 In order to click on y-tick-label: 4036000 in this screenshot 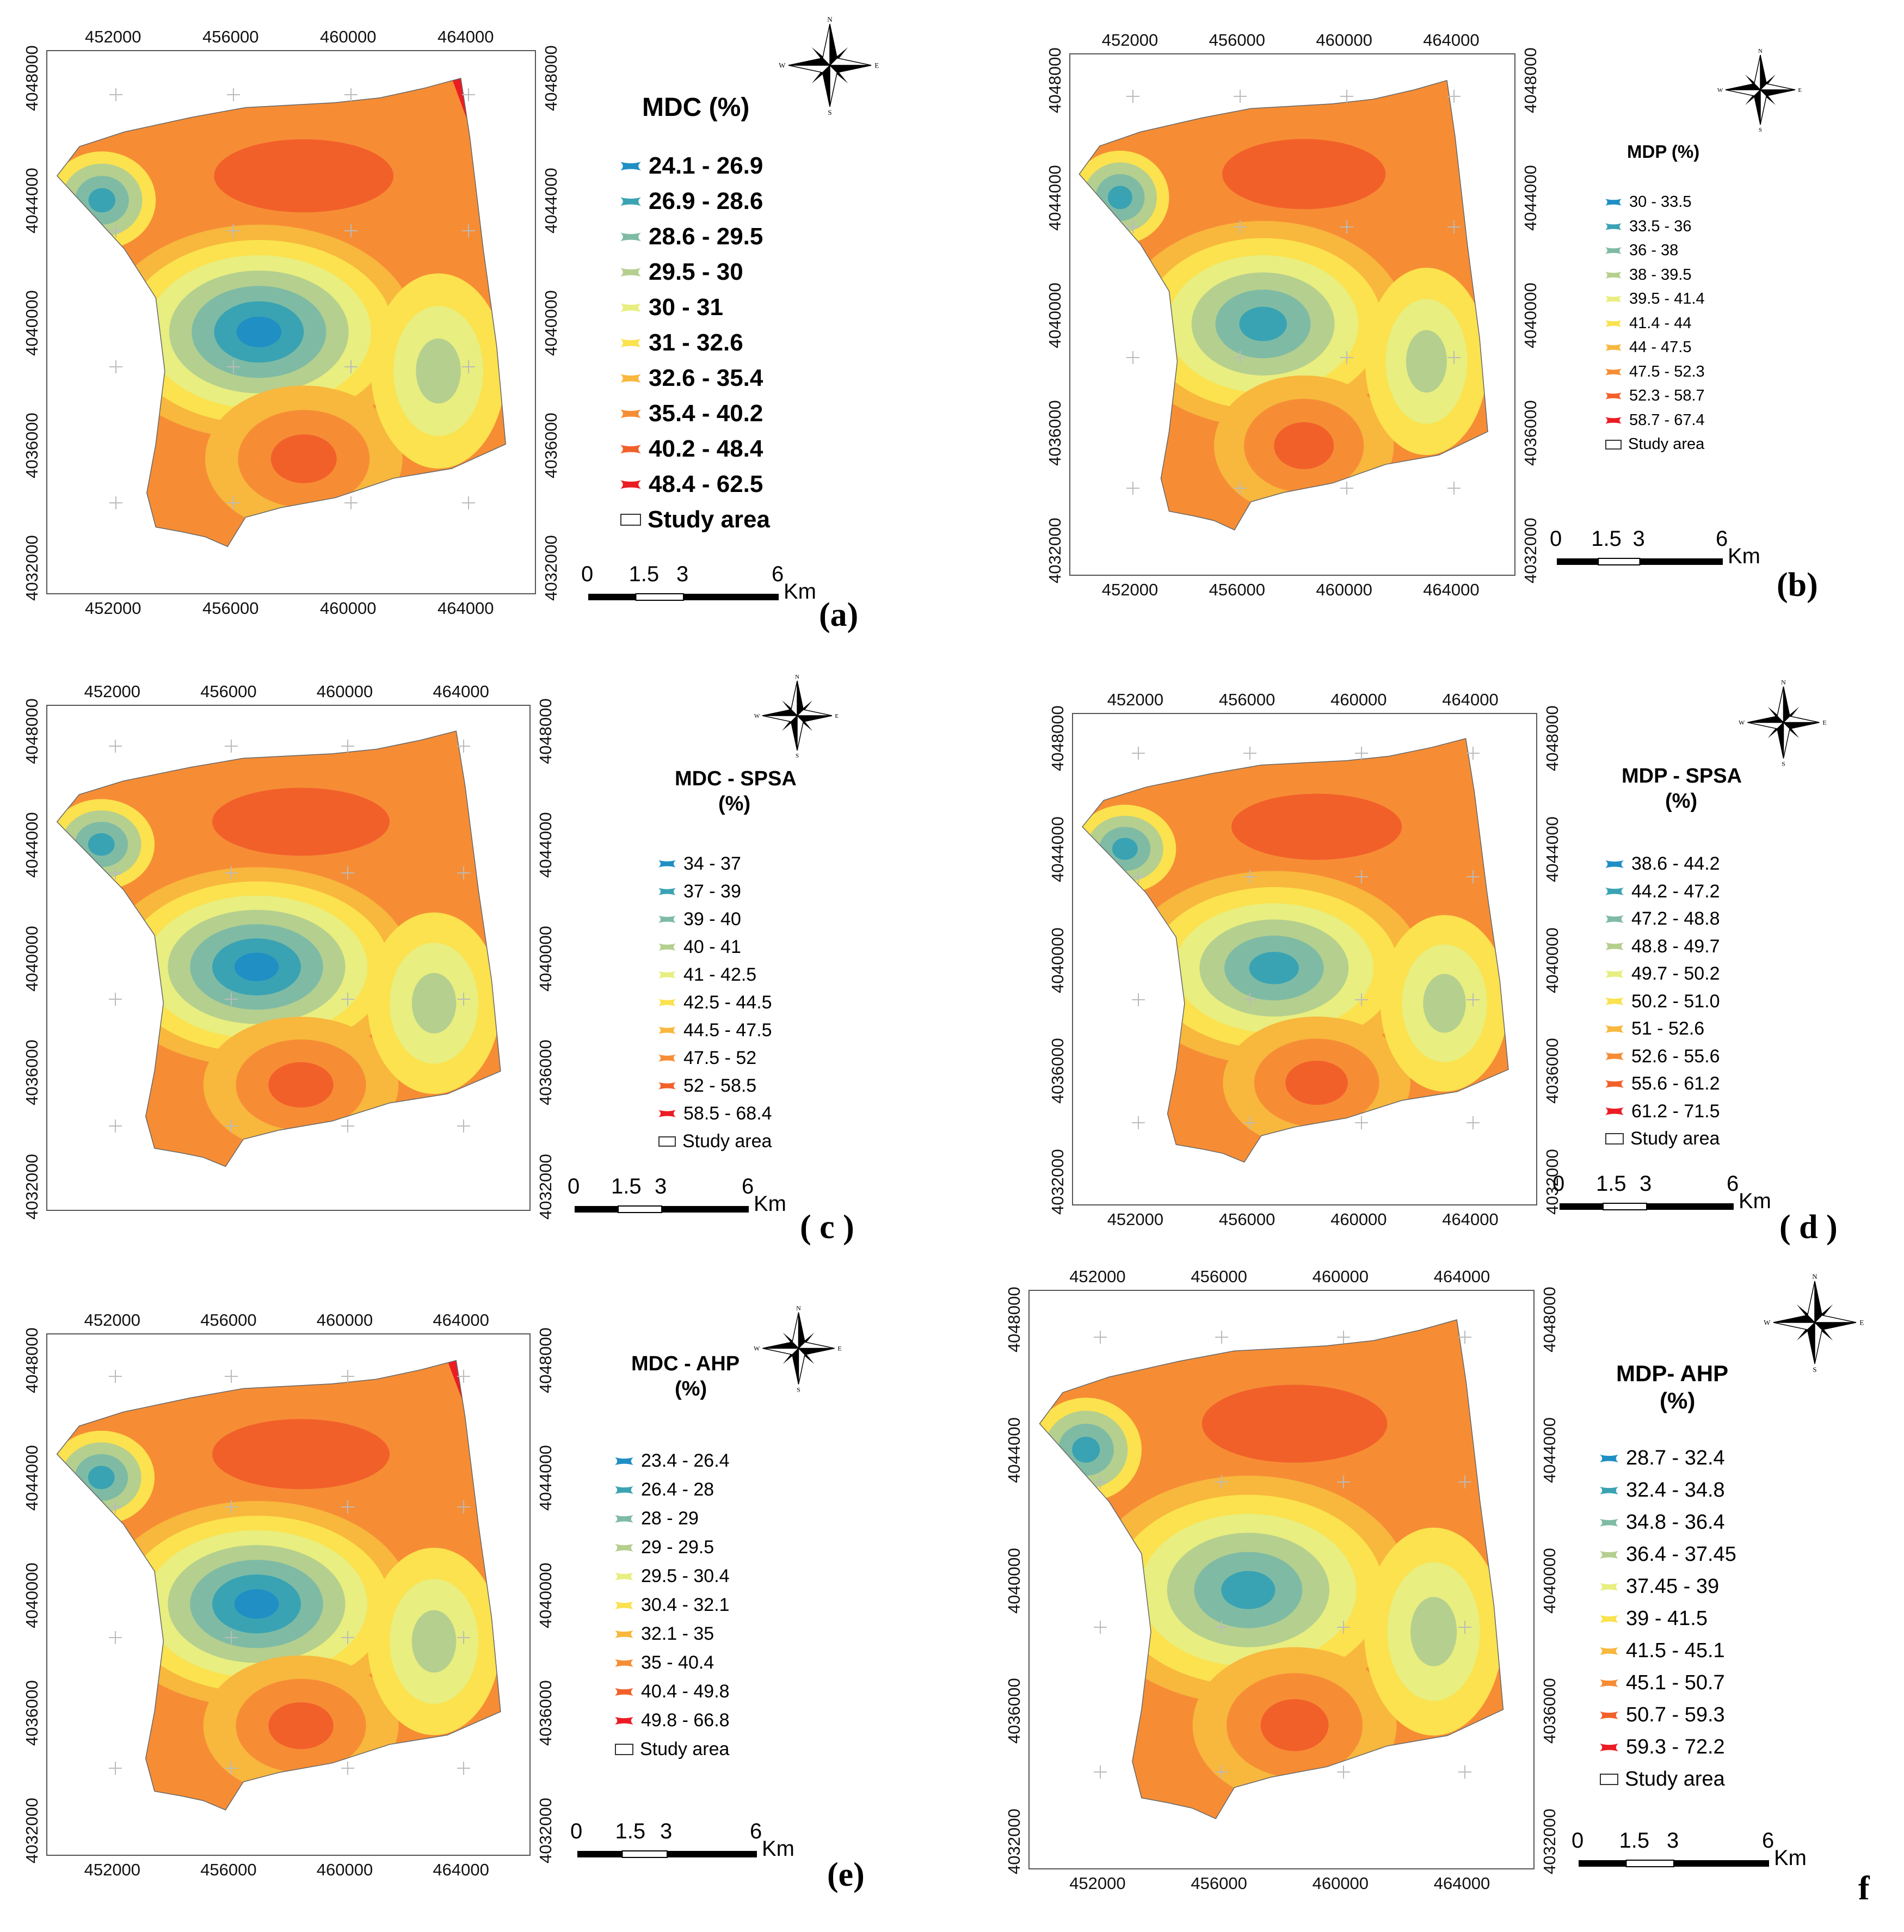, I will do `click(1054, 433)`.